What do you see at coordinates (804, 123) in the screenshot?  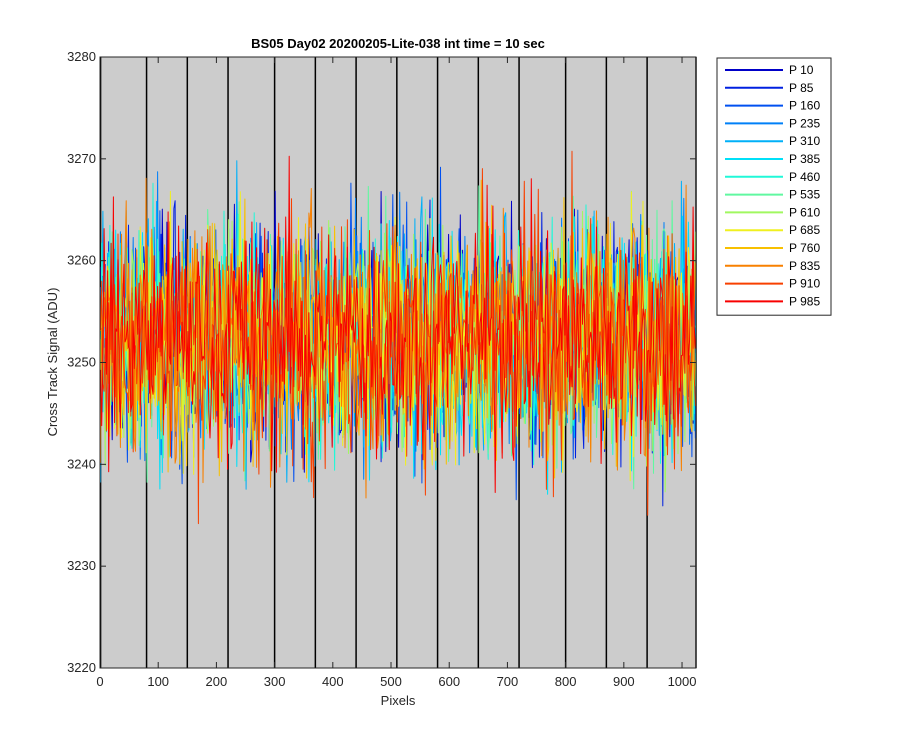 I see `legend-label: P 235` at bounding box center [804, 123].